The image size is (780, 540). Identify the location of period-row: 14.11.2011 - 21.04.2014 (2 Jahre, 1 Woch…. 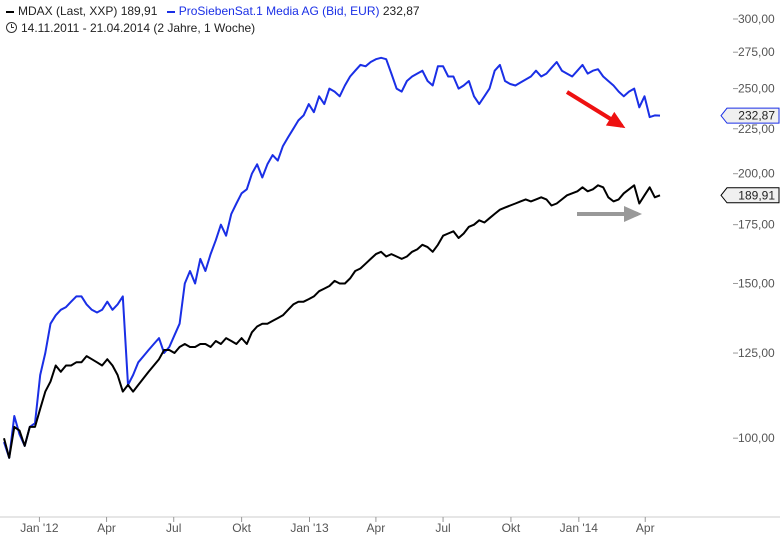
(130, 28).